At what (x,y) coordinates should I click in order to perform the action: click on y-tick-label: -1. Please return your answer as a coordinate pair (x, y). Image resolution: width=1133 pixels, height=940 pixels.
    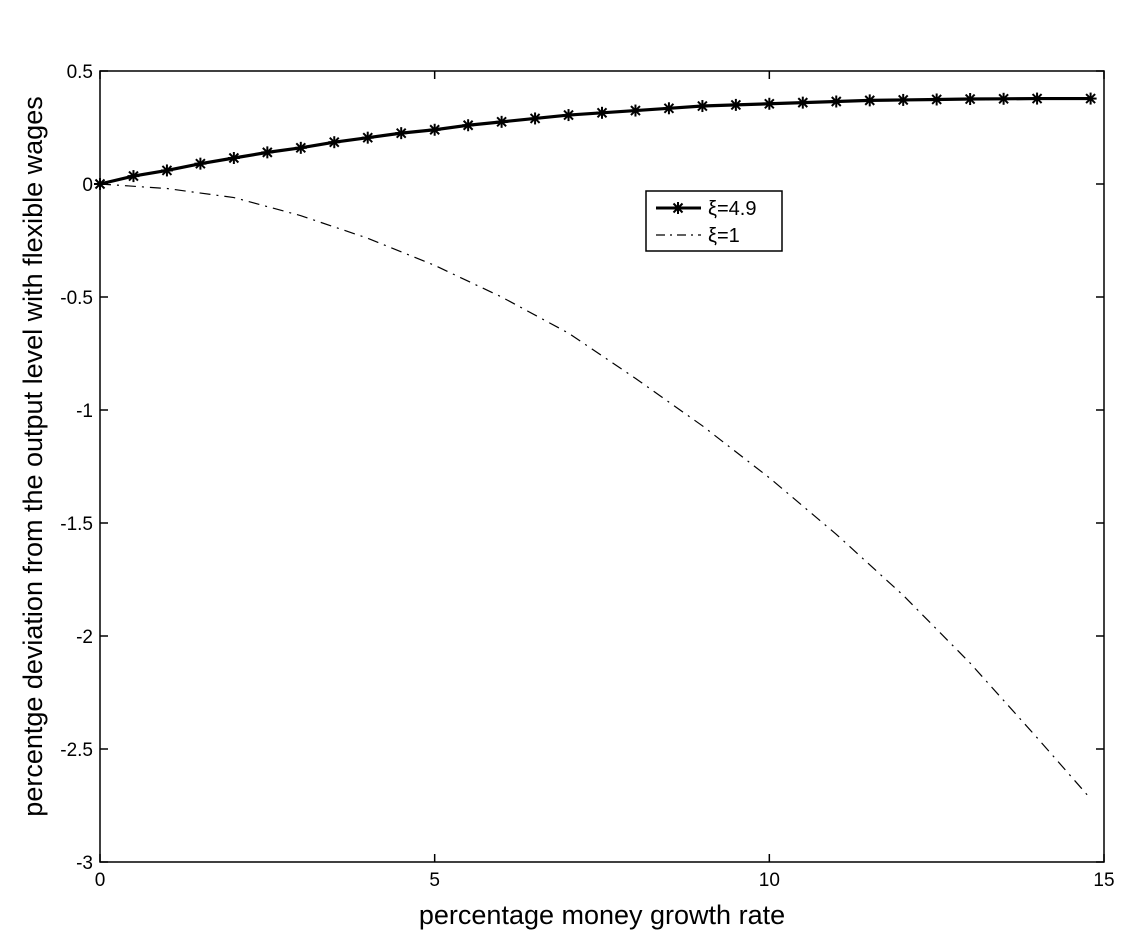
    Looking at the image, I should click on (84, 411).